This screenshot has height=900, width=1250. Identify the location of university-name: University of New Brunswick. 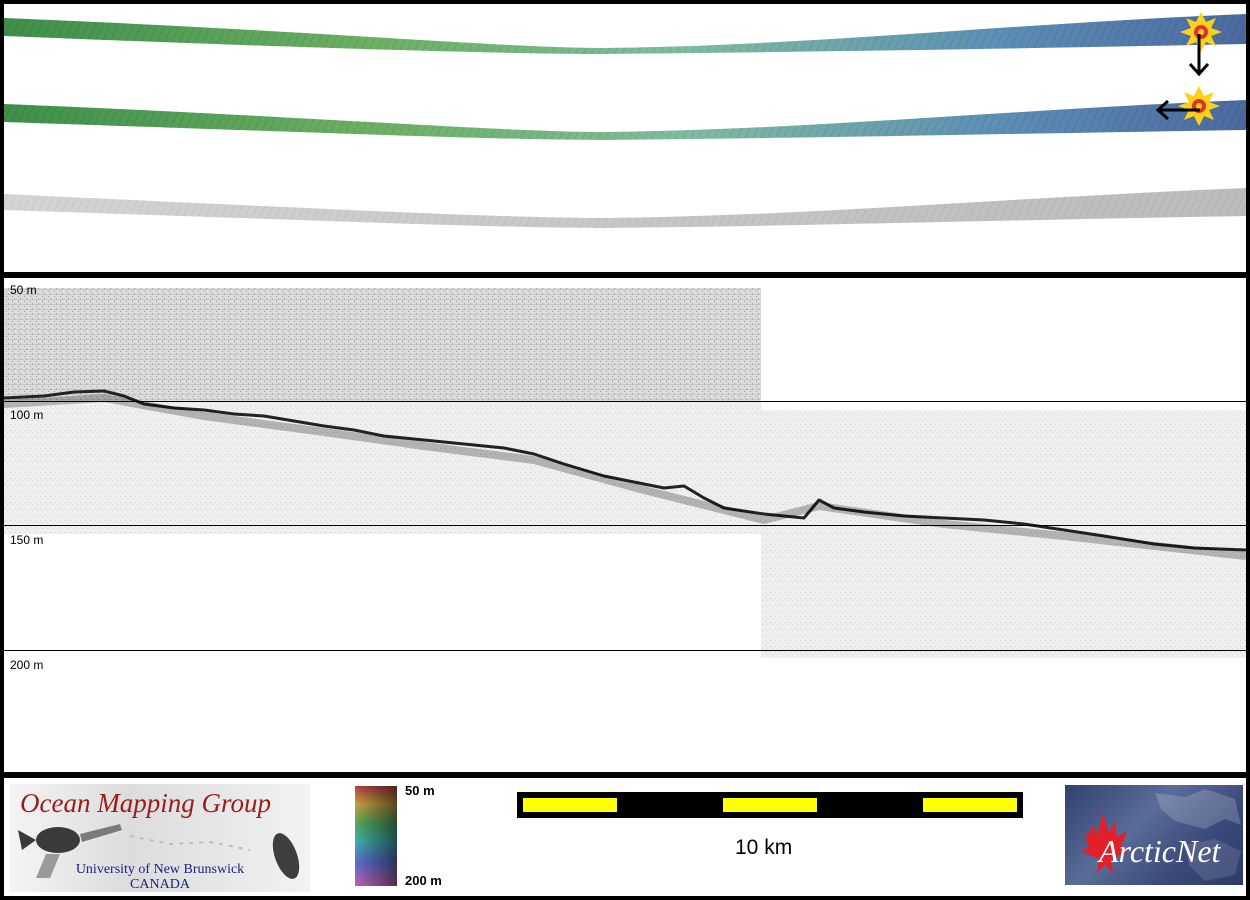
(160, 869).